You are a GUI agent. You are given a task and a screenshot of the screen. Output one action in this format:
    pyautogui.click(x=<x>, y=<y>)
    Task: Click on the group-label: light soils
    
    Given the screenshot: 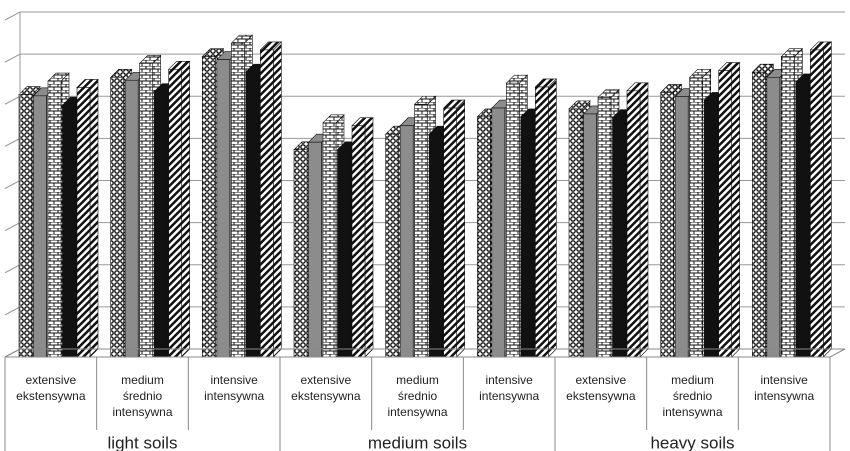 What is the action you would take?
    pyautogui.click(x=143, y=442)
    